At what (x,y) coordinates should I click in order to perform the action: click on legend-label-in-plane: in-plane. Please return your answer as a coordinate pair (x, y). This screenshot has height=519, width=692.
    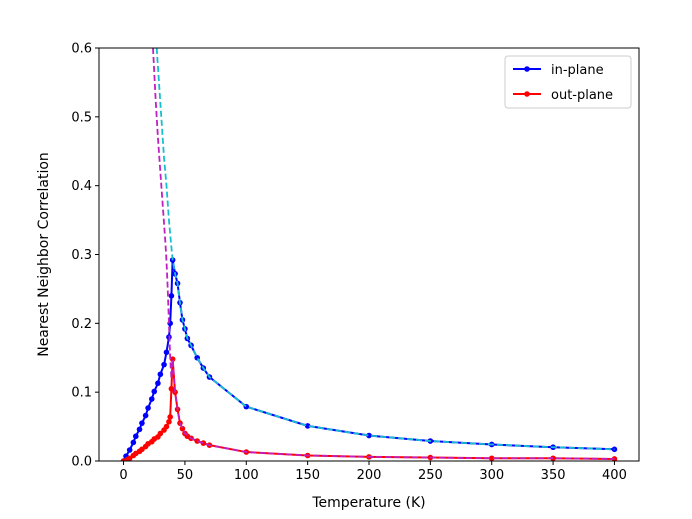
    Looking at the image, I should click on (577, 70).